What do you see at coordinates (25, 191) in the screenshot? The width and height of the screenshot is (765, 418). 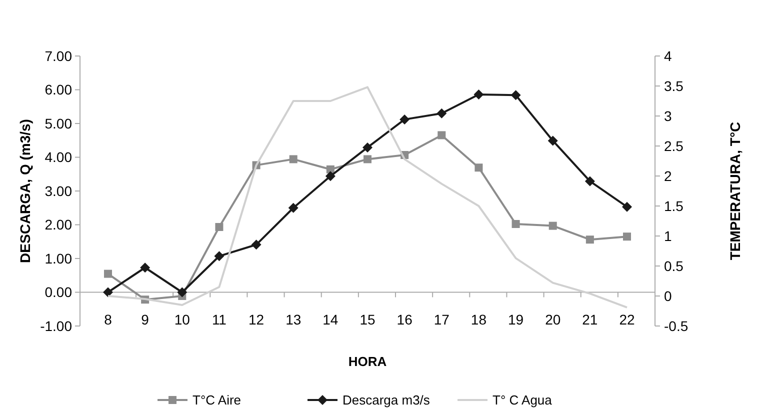 I see `y-axis-title: DESCARGA, Q (m3/s)` at bounding box center [25, 191].